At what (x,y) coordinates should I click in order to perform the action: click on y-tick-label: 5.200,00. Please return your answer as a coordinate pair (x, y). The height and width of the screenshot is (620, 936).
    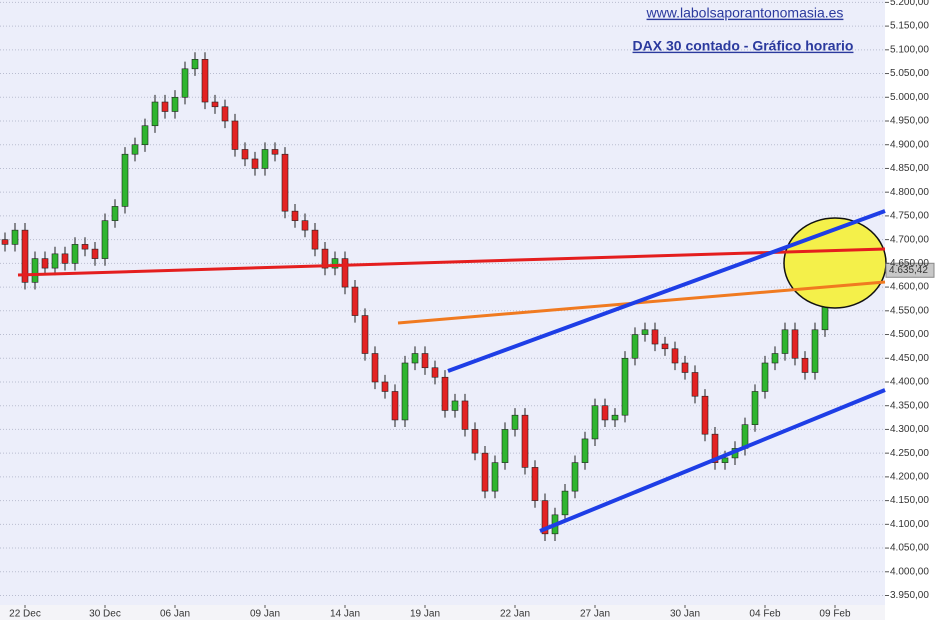
    Looking at the image, I should click on (909, 4).